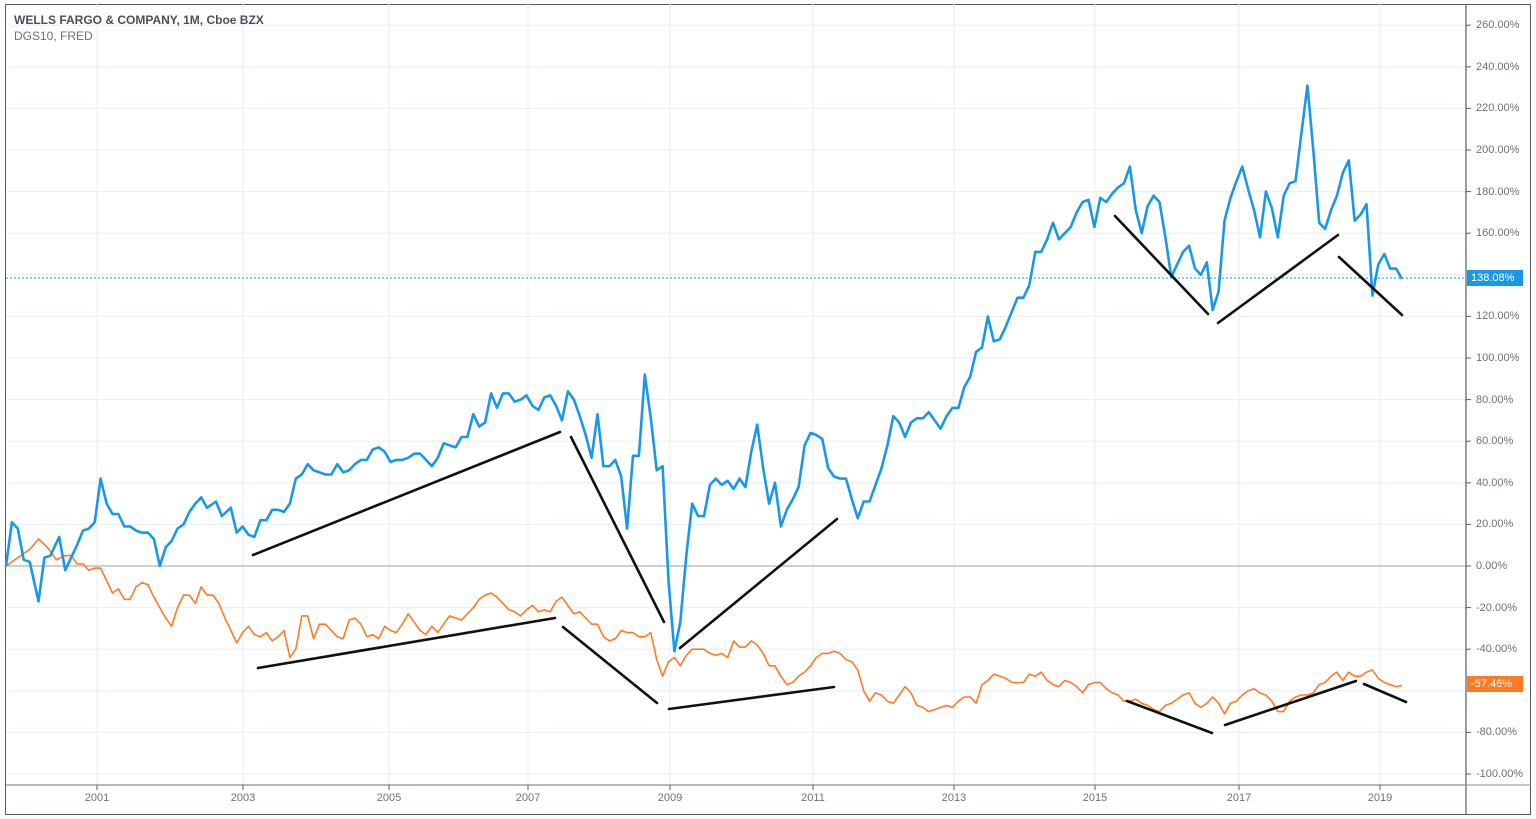 The width and height of the screenshot is (1536, 819). What do you see at coordinates (1498, 150) in the screenshot?
I see `price-axis-label: 200.00%` at bounding box center [1498, 150].